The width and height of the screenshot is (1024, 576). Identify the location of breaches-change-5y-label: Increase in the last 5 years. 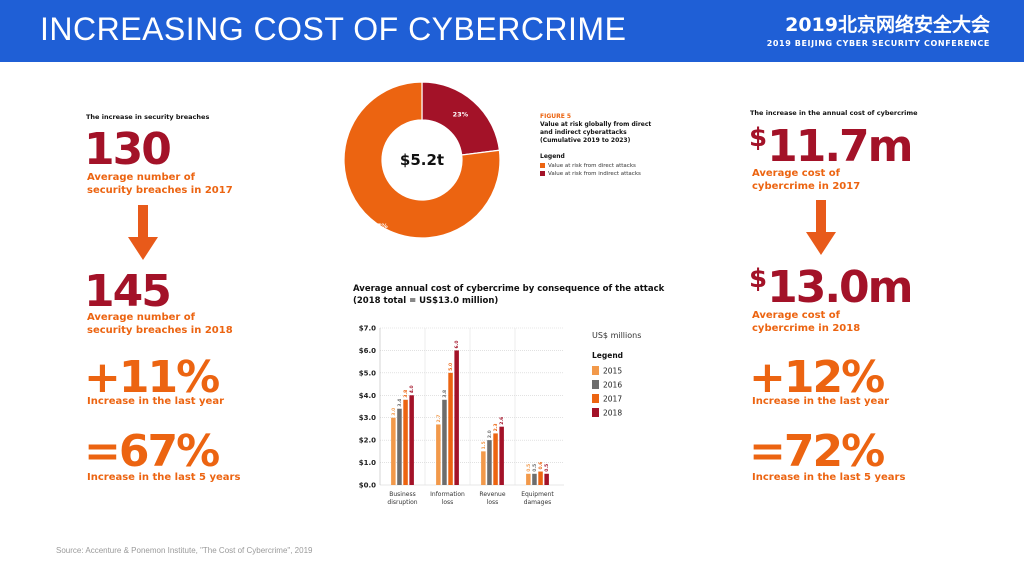
(164, 477).